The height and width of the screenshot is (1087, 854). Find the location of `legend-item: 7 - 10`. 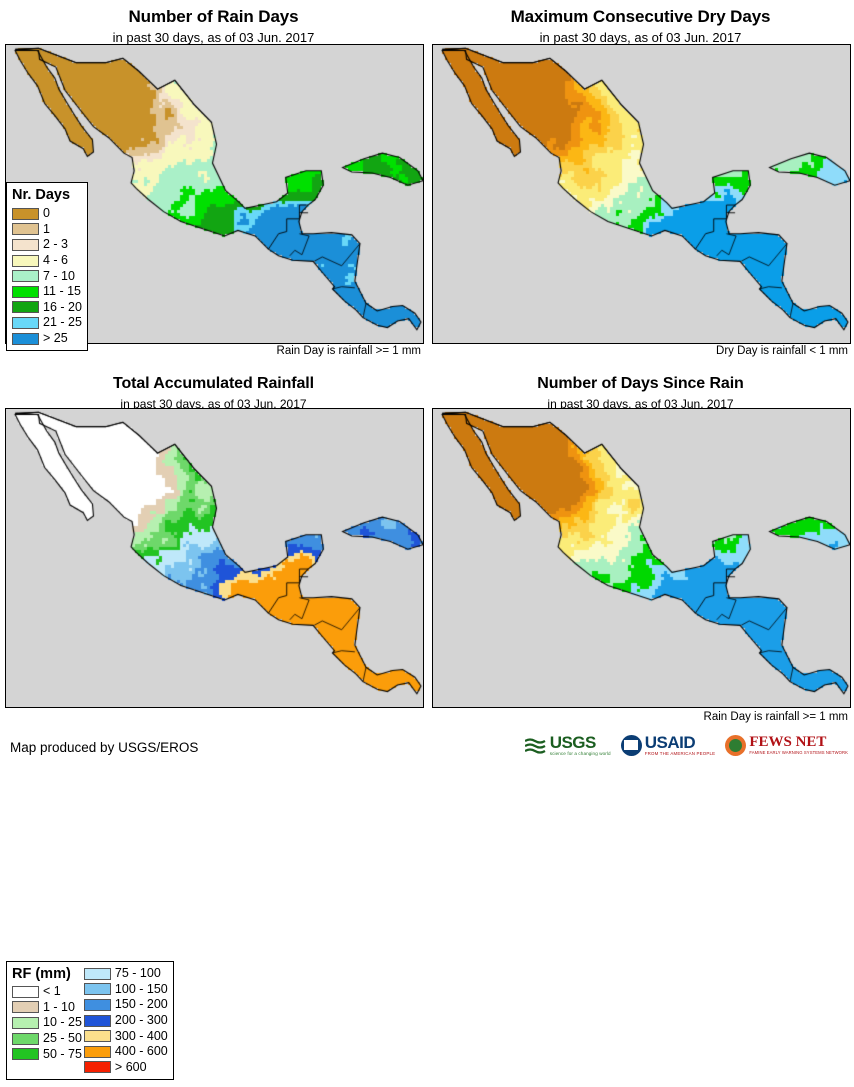

legend-item: 7 - 10 is located at coordinates (47, 276).